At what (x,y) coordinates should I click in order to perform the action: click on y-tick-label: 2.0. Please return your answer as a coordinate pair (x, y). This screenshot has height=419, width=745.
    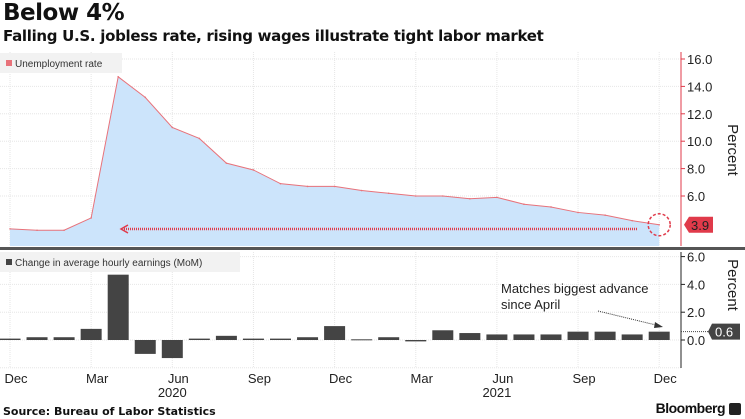
    Looking at the image, I should click on (696, 312).